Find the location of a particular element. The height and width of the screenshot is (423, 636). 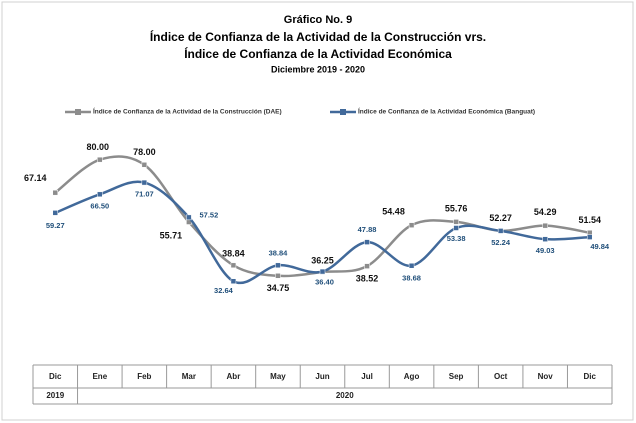

x-tick-label: May is located at coordinates (278, 376).